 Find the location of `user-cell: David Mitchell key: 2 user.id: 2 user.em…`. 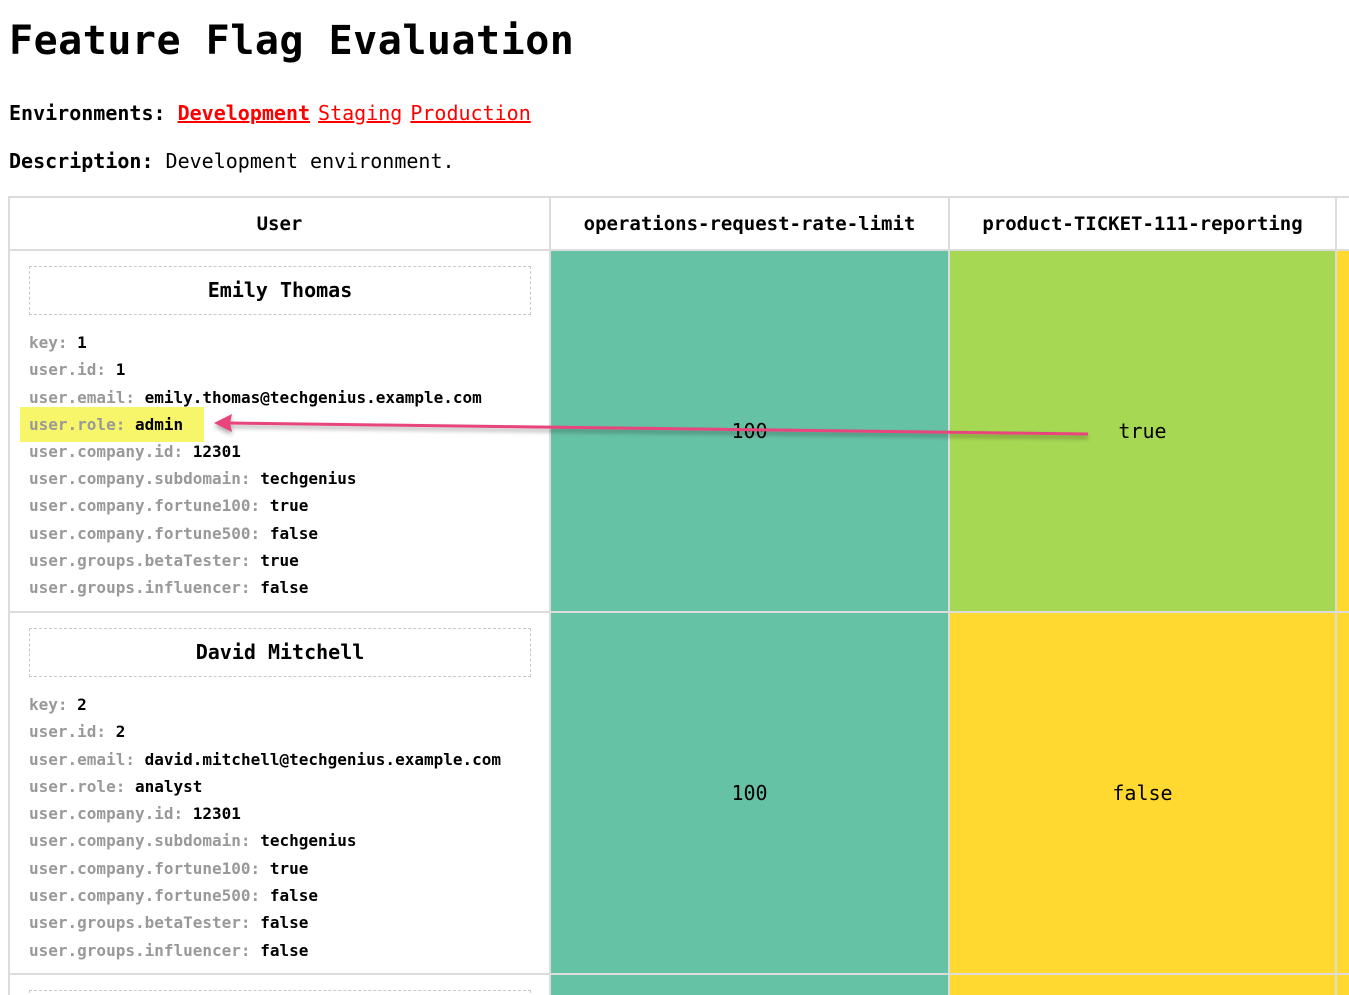

user-cell: David Mitchell key: 2 user.id: 2 user.em… is located at coordinates (279, 793).